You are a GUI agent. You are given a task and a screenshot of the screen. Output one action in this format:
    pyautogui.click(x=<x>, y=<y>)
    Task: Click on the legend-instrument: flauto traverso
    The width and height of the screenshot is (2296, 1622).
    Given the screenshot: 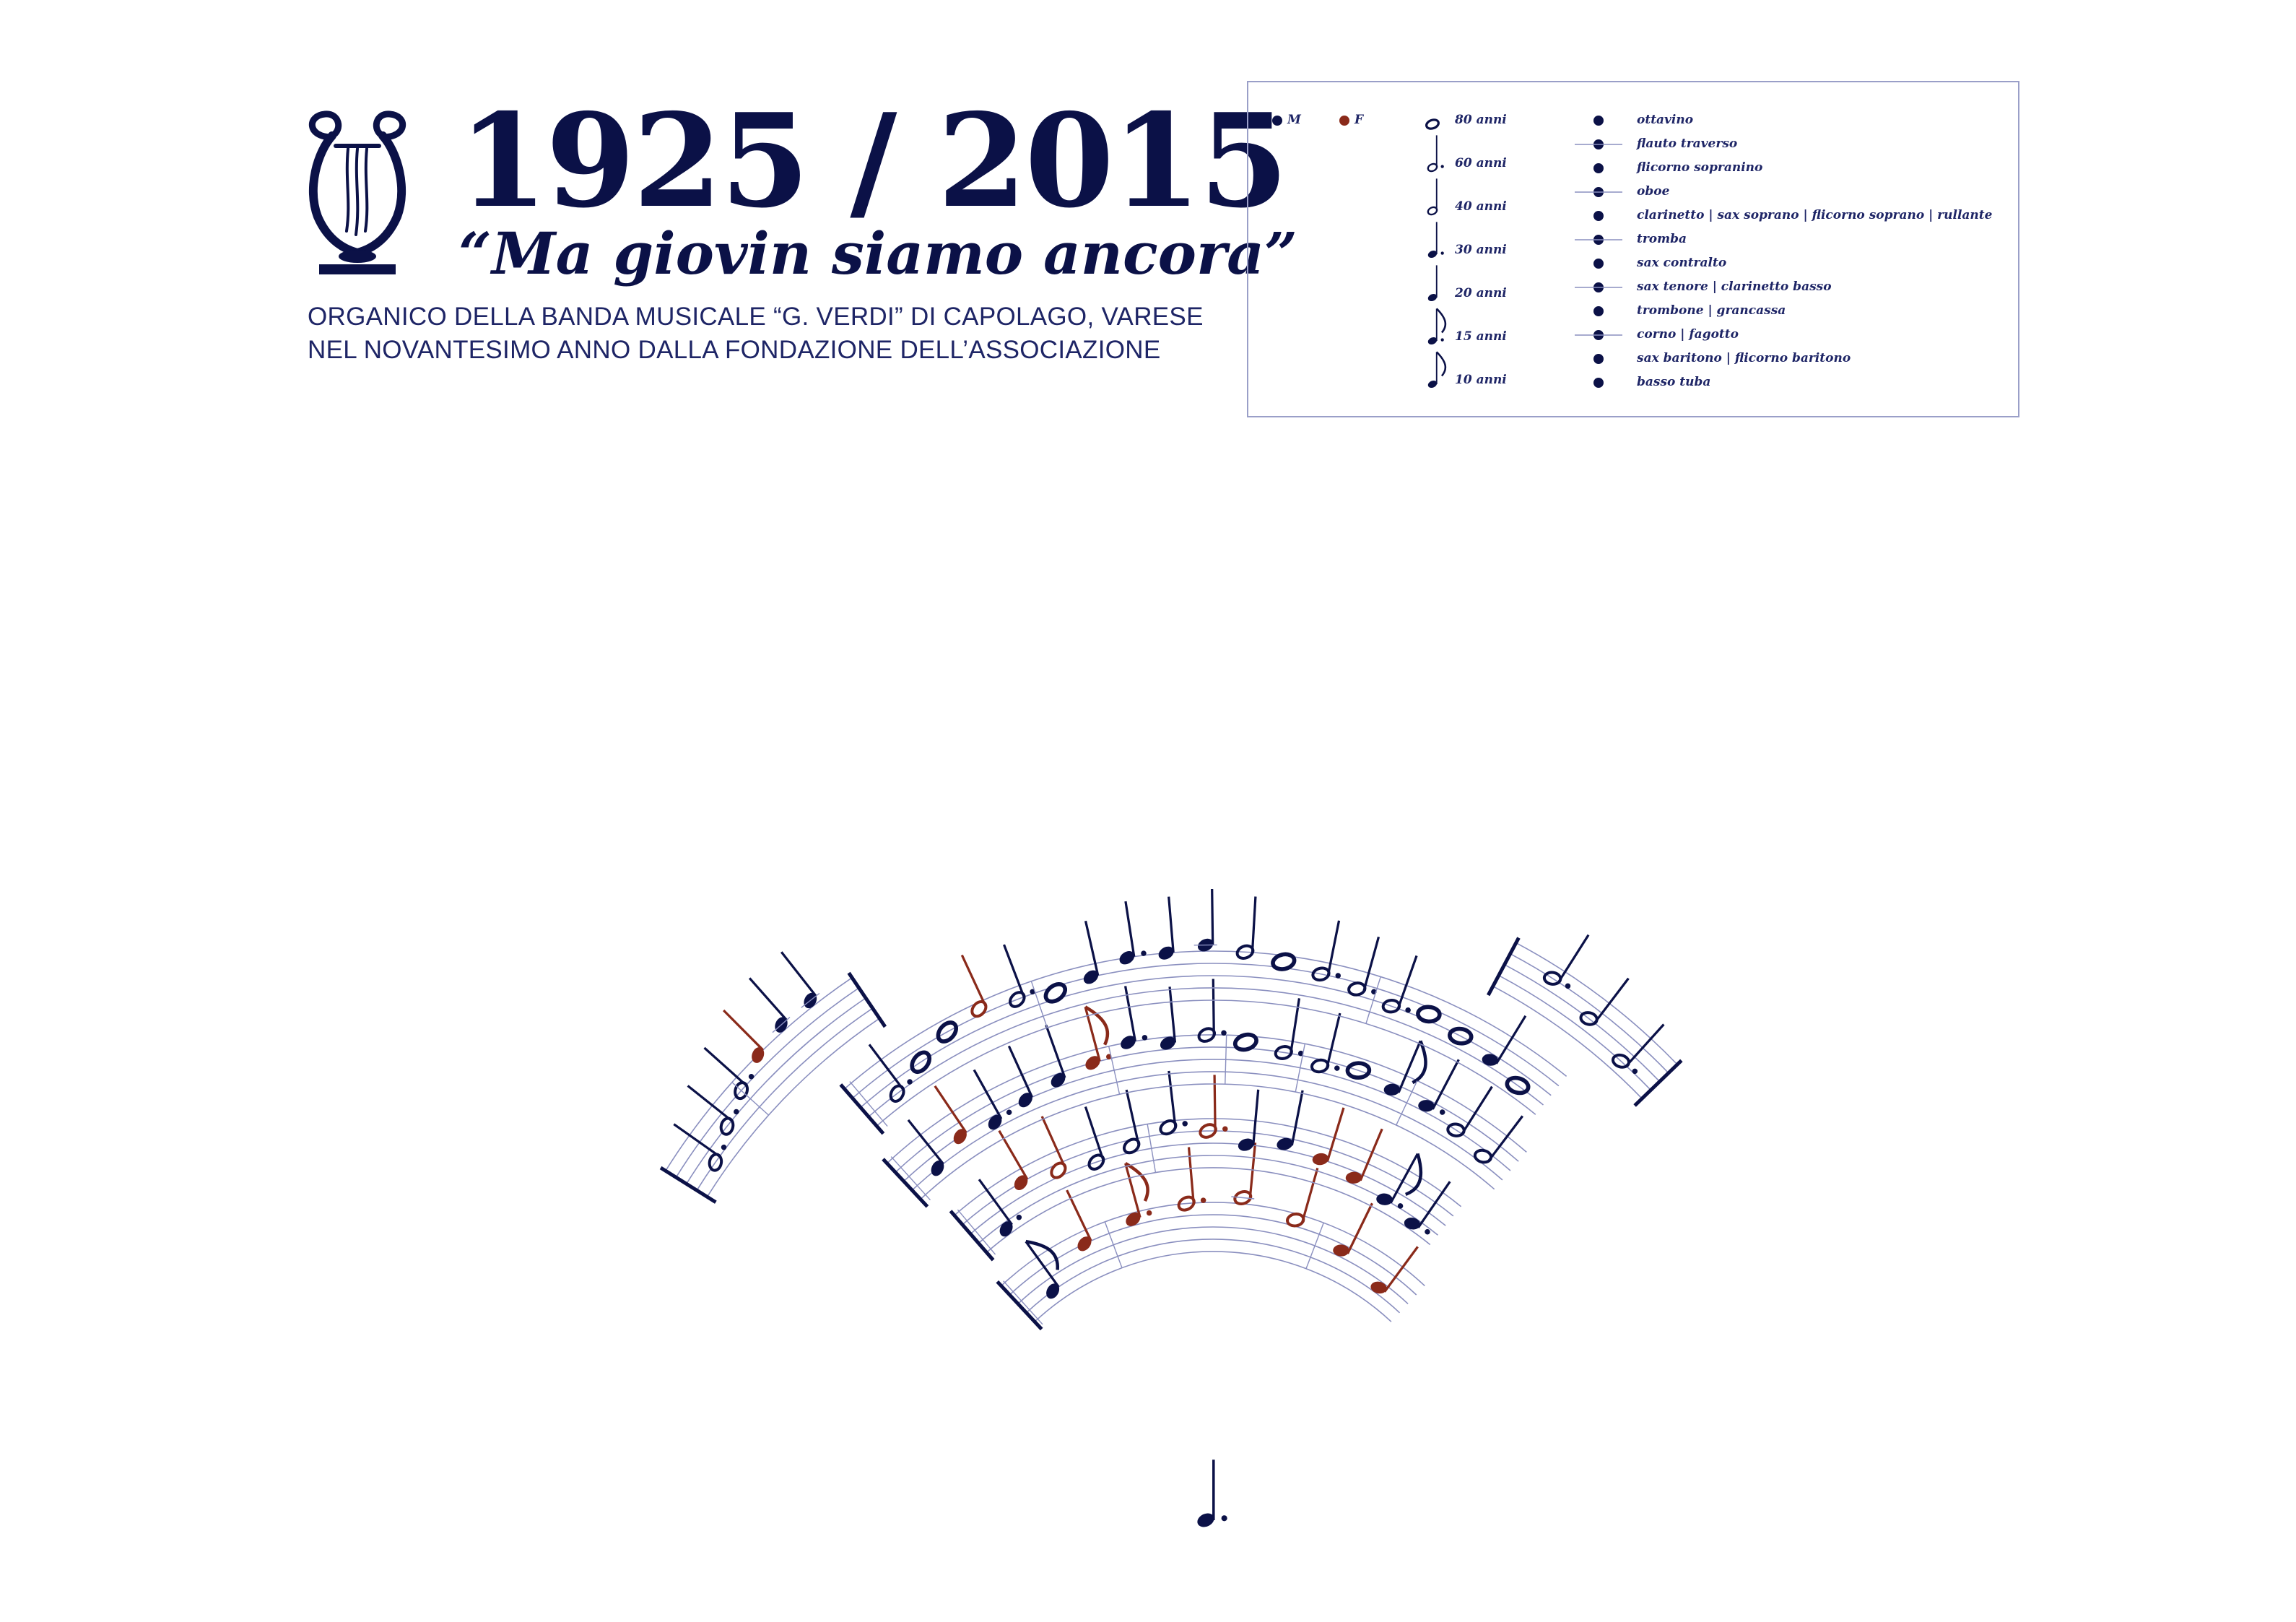 What is the action you would take?
    pyautogui.click(x=1687, y=143)
    